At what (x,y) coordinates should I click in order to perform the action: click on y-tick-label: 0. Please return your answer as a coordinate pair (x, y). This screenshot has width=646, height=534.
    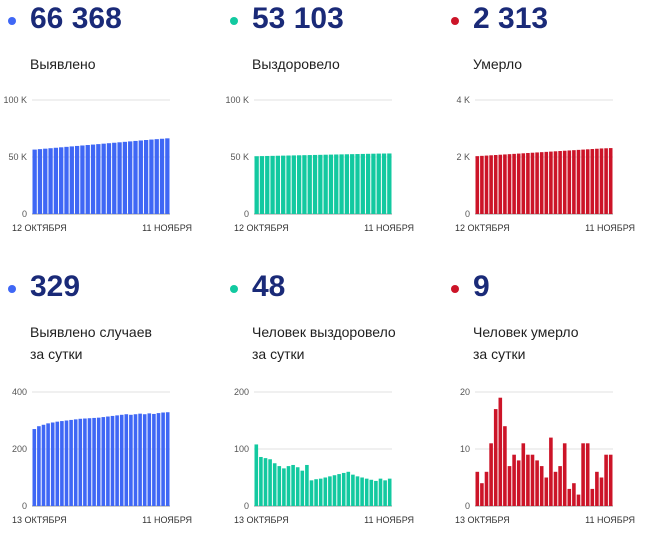
    Looking at the image, I should click on (24, 214).